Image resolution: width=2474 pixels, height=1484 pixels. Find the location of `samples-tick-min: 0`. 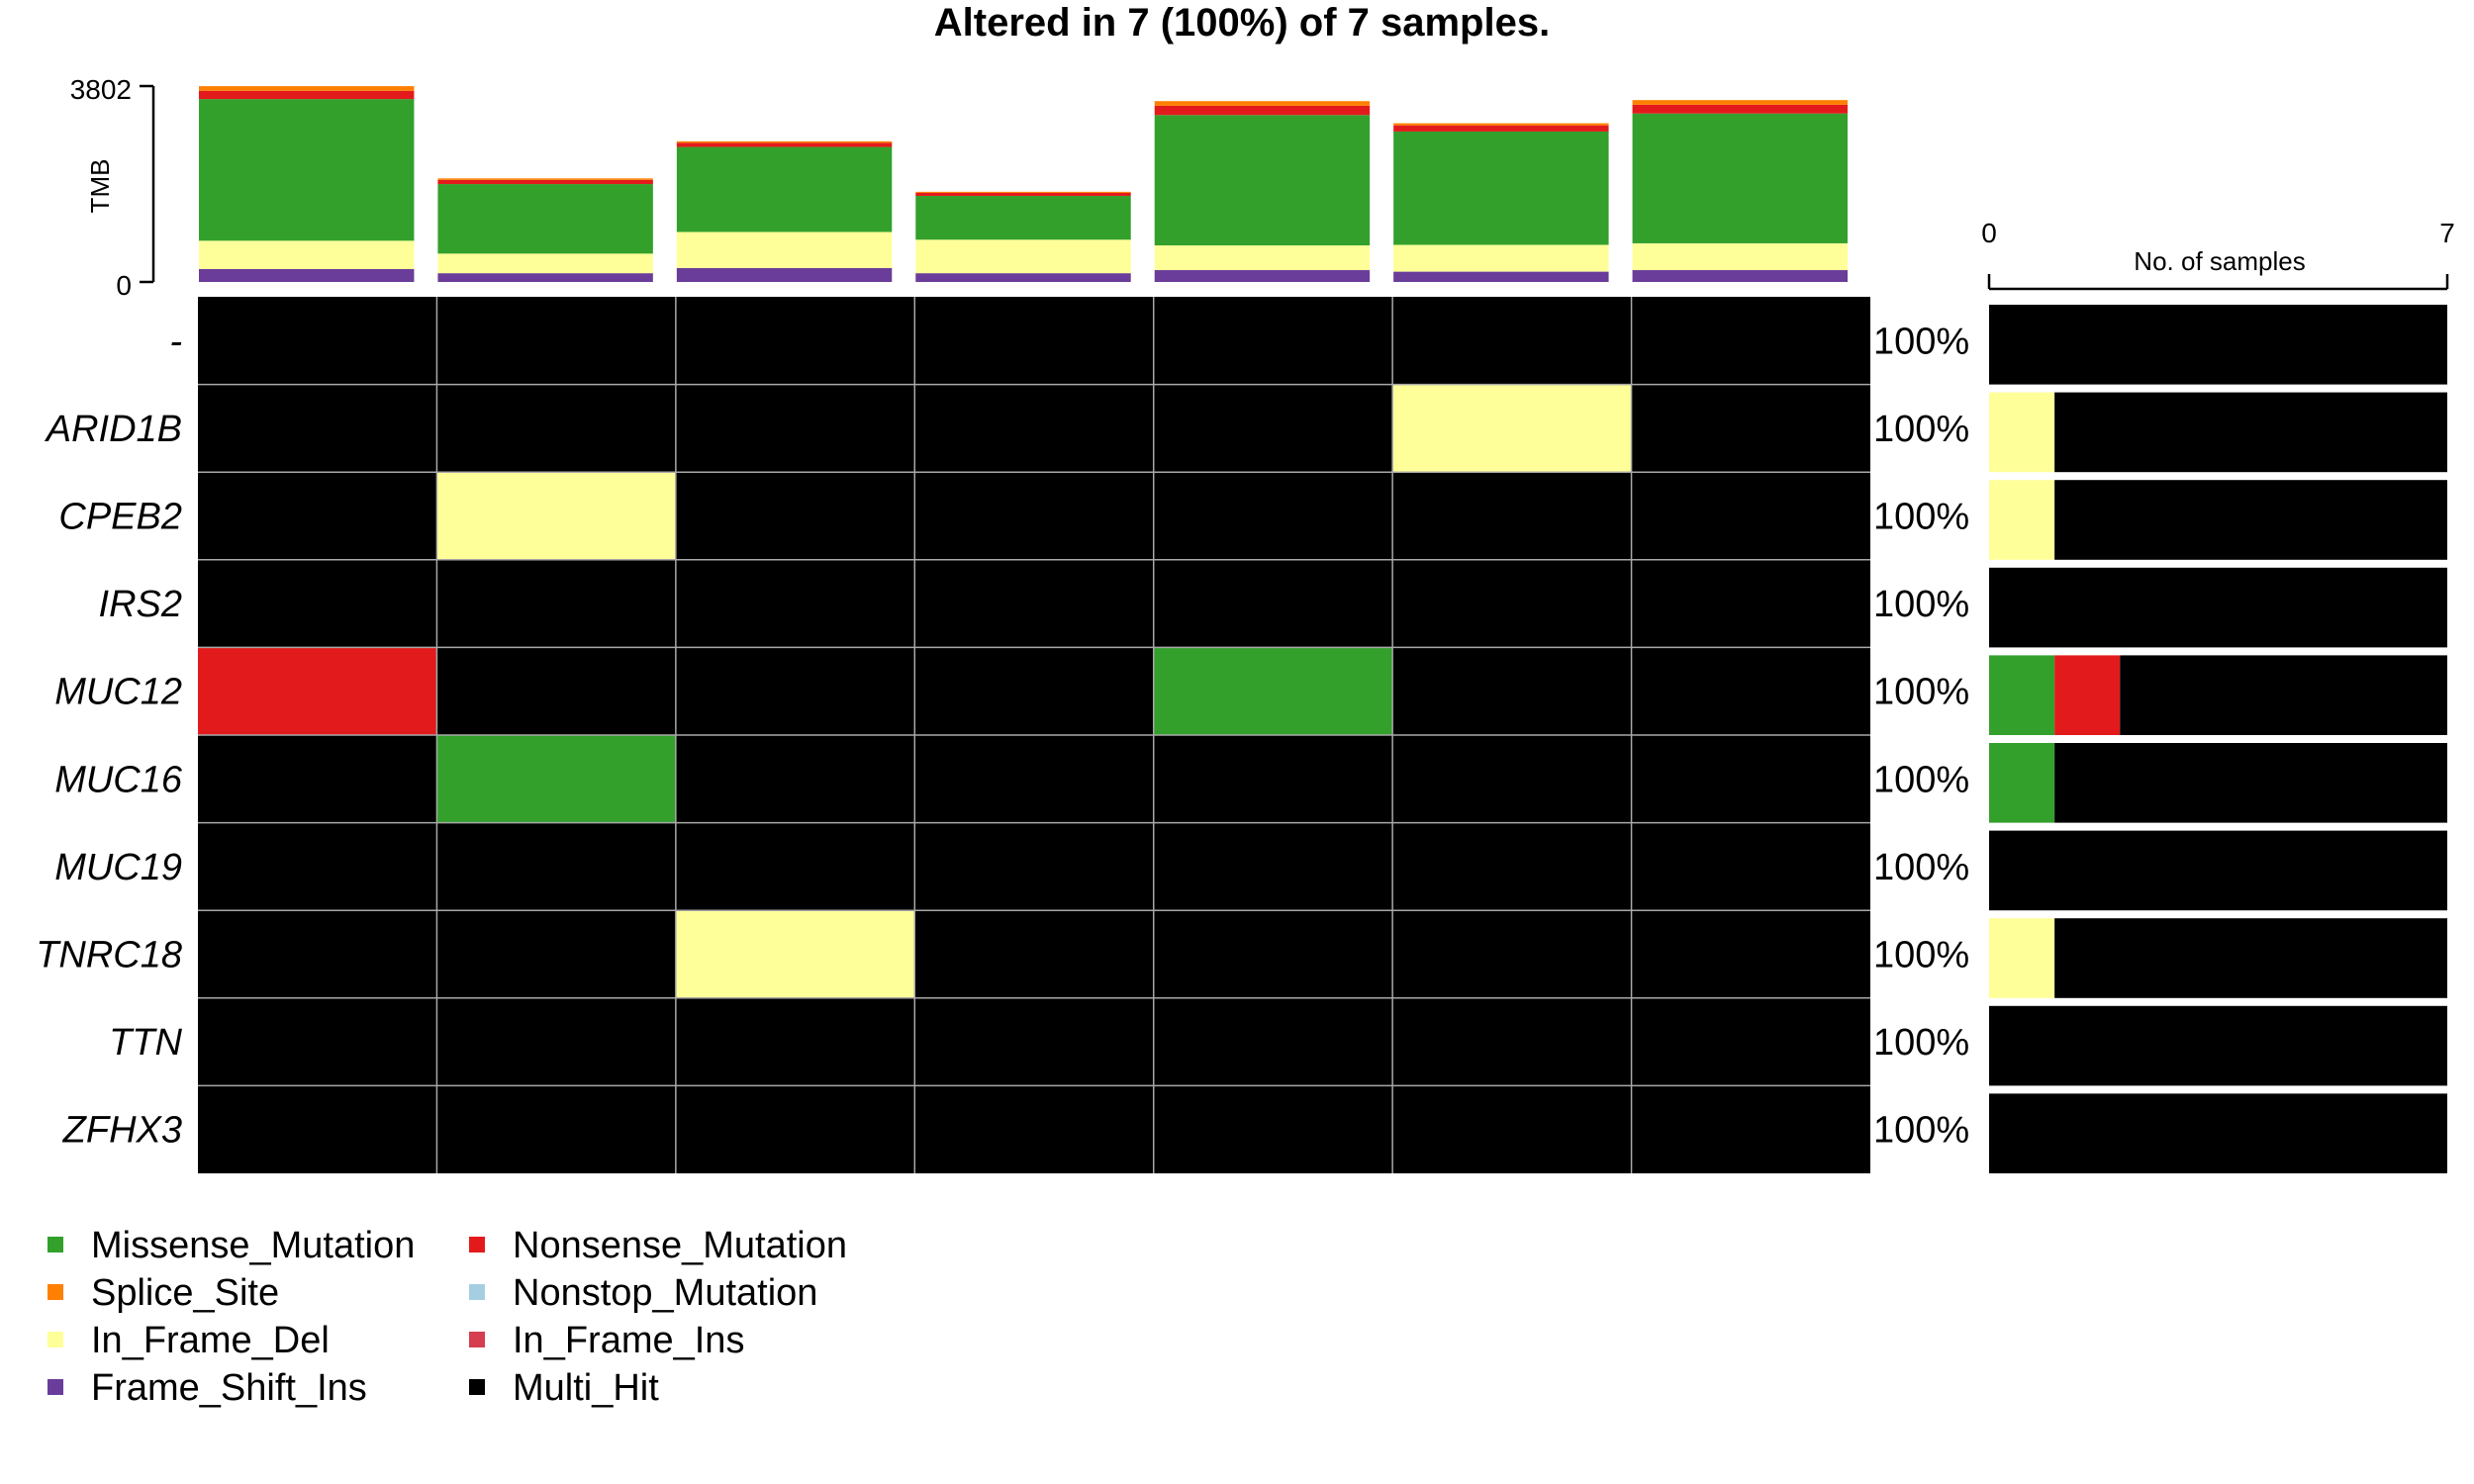

samples-tick-min: 0 is located at coordinates (1989, 233).